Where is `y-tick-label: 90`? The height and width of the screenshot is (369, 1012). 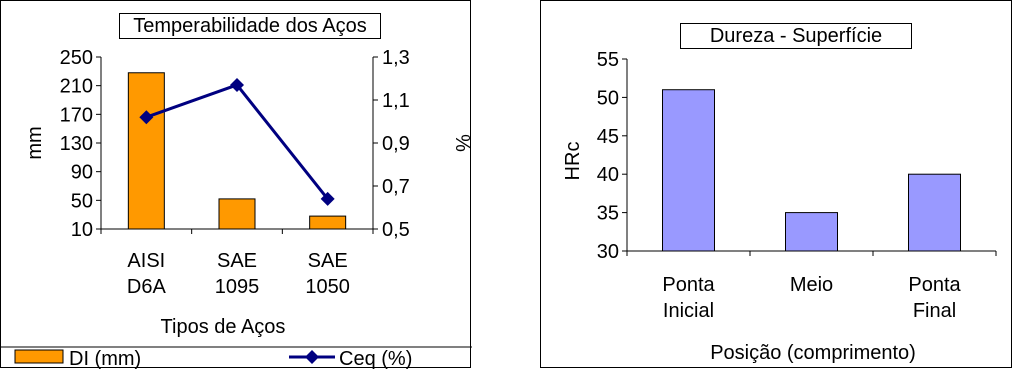
y-tick-label: 90 is located at coordinates (82, 173).